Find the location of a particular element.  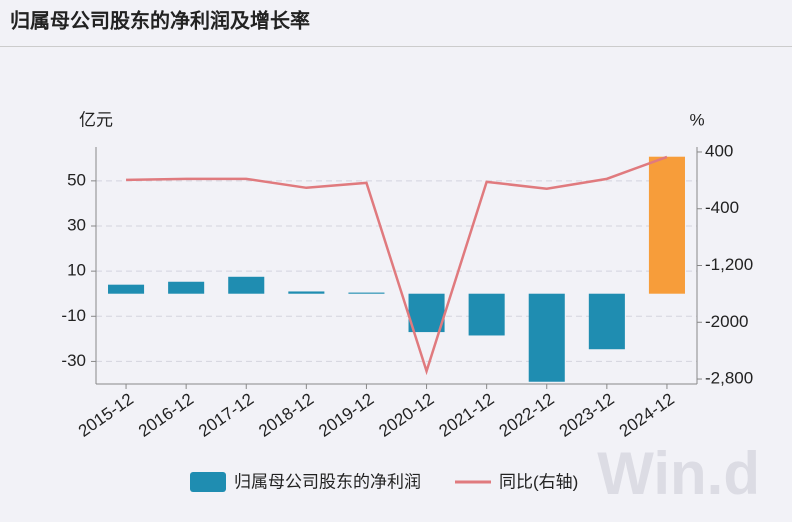

y-axis-label: 亿元 is located at coordinates (96, 119).